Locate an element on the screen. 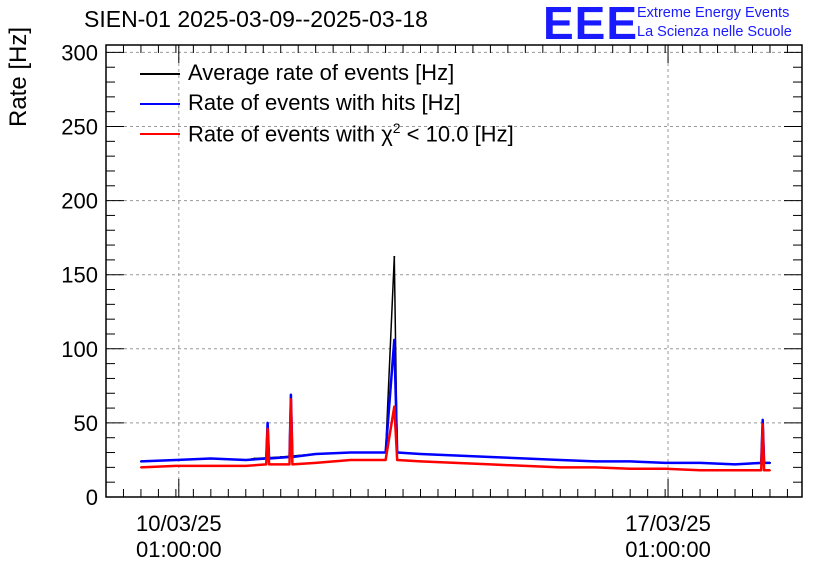  legend-entry-chi2: Rate of events with χ2 < 10.0 [Hz] is located at coordinates (370, 133).